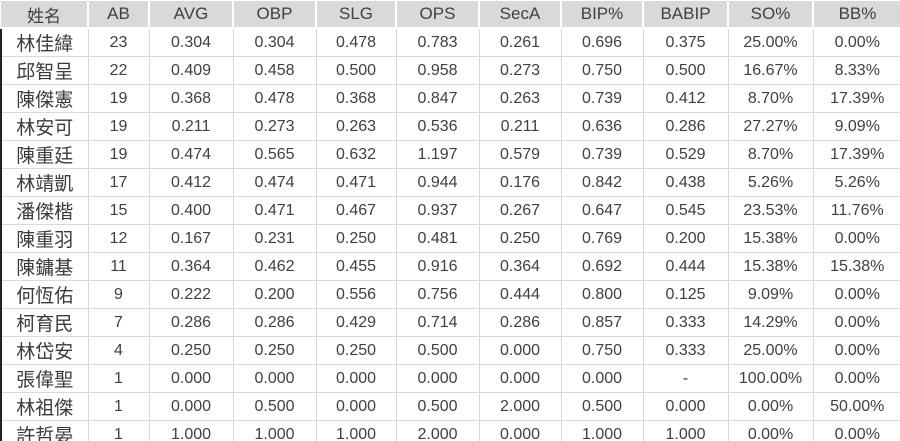 This screenshot has height=441, width=900. Describe the element at coordinates (686, 154) in the screenshot. I see `stat-cell: 0.529` at that location.